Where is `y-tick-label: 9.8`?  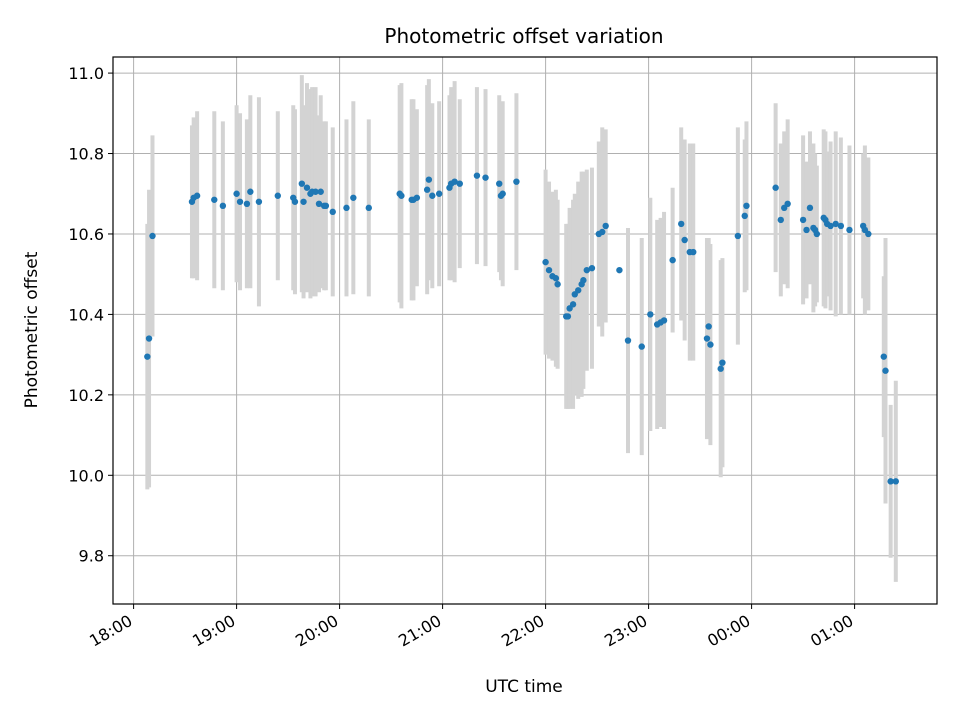
y-tick-label: 9.8 is located at coordinates (91, 556).